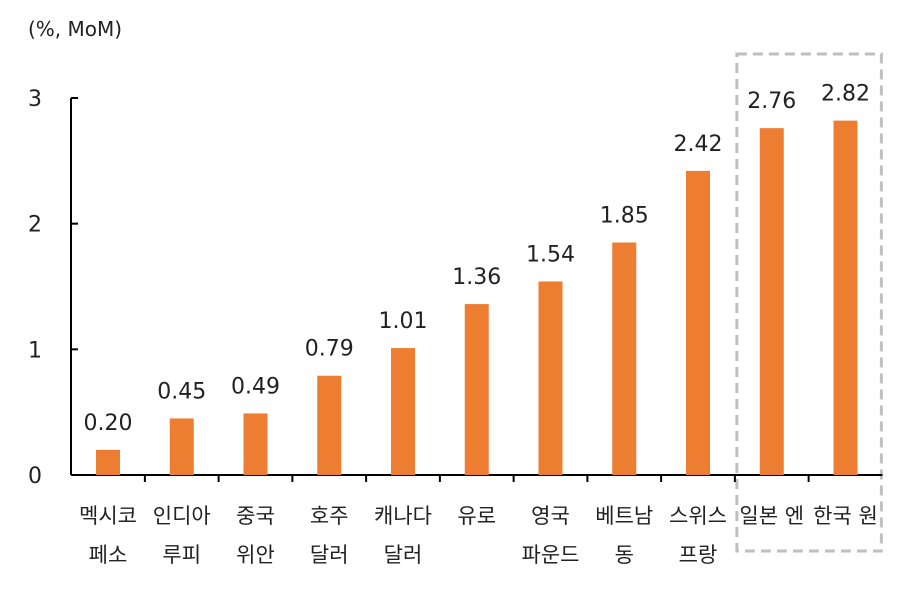 This screenshot has height=595, width=921. Describe the element at coordinates (255, 386) in the screenshot. I see `value-label: 0.49` at that location.